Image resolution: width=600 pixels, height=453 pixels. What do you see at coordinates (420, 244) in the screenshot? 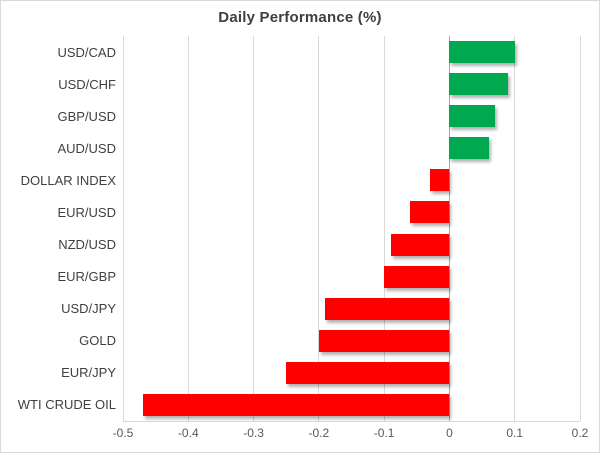
I see `bar-nzd-usd` at bounding box center [420, 244].